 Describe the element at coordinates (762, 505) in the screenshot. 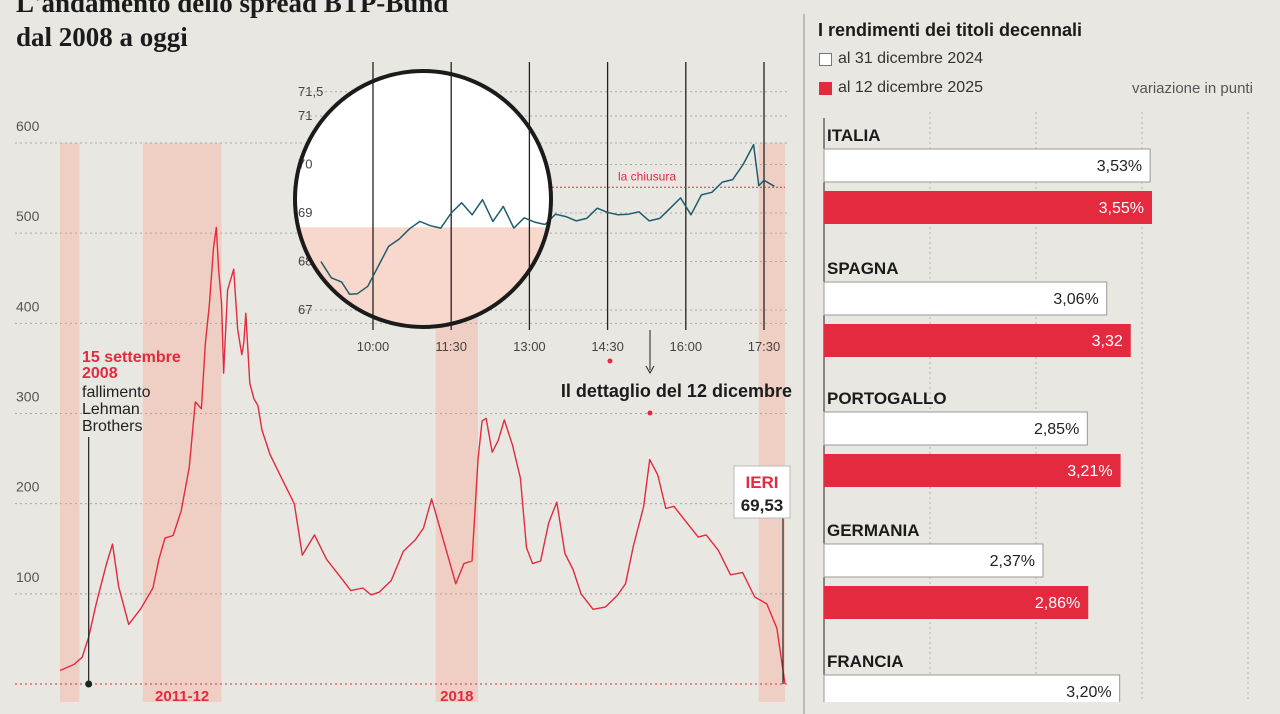

I see `ieri-value: 69,53` at that location.